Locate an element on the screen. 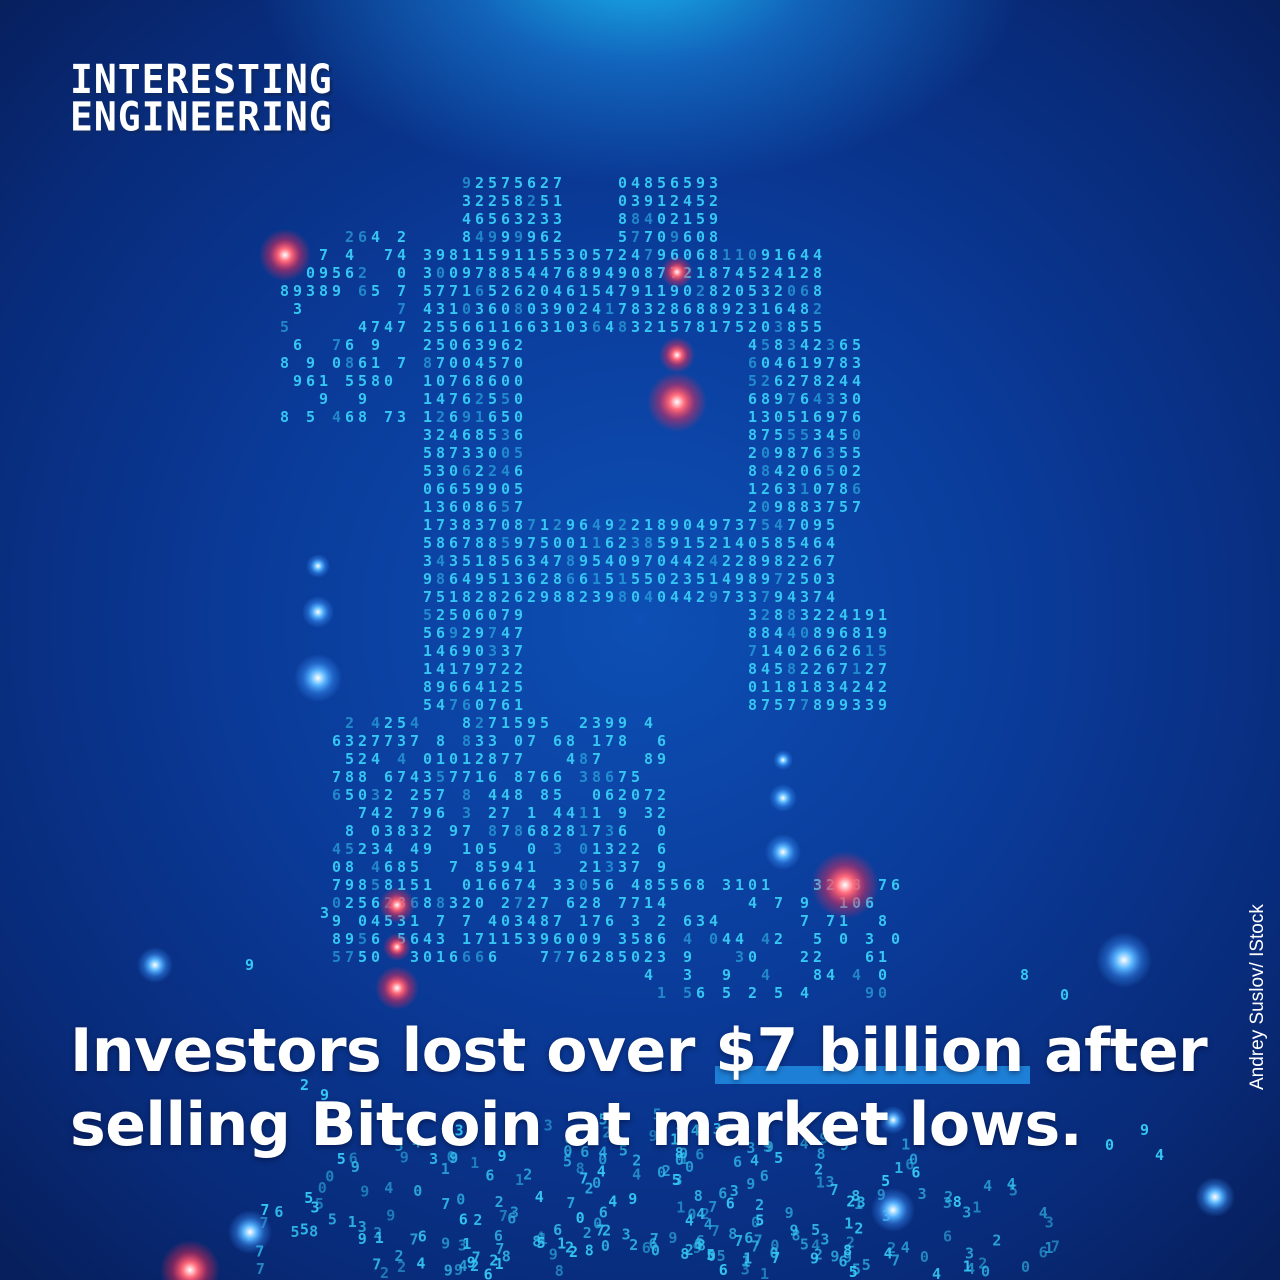 The width and height of the screenshot is (1280, 1280). headline-after: after is located at coordinates (1115, 1051).